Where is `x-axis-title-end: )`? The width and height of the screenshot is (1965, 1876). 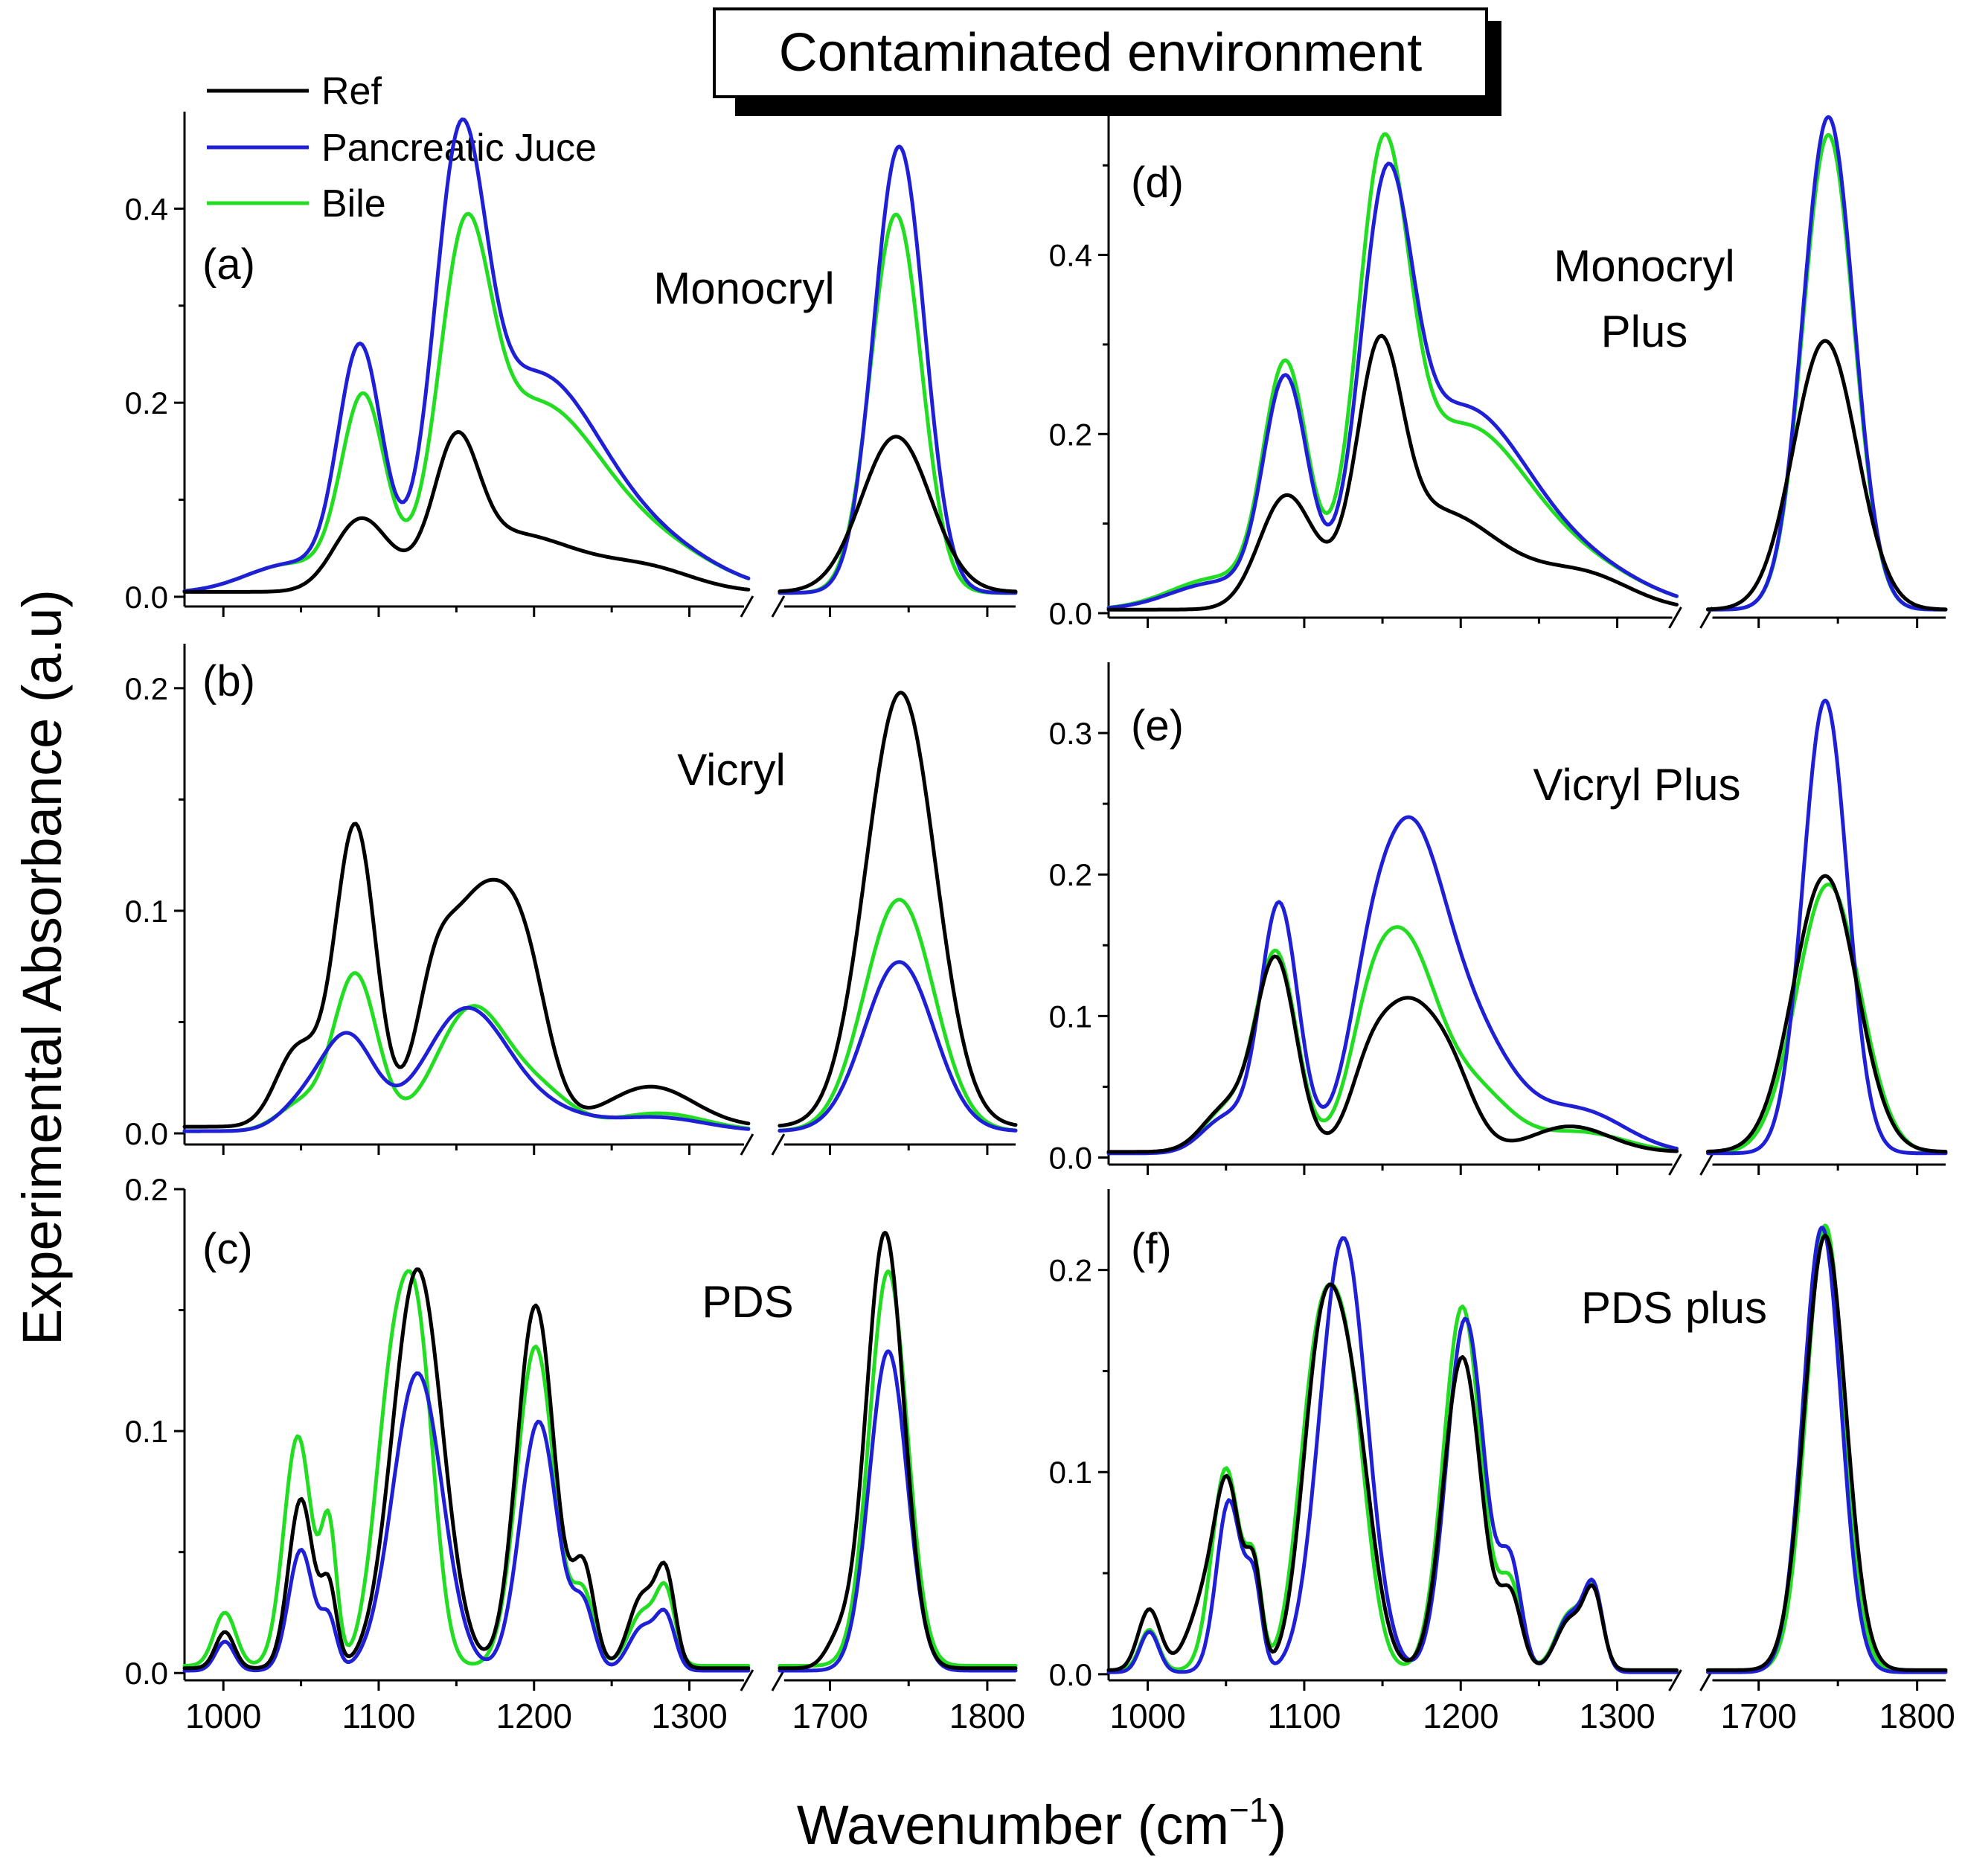
x-axis-title-end: ) is located at coordinates (1277, 1825).